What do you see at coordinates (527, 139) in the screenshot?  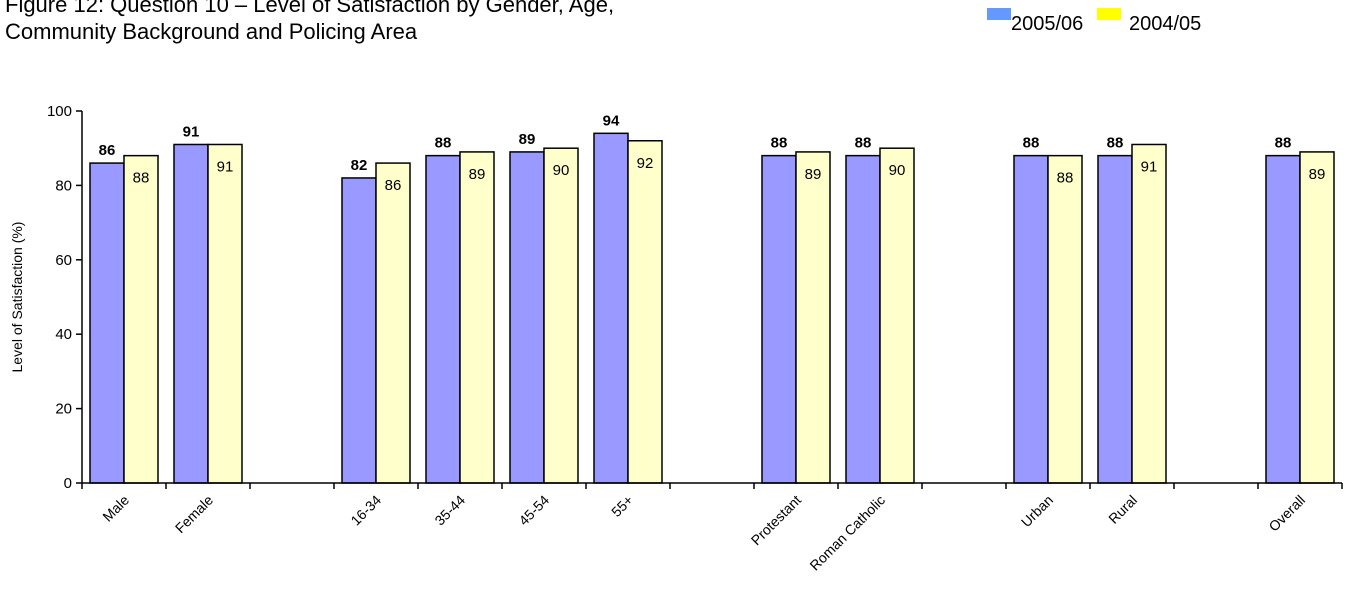 I see `data-label-2005-06: 89` at bounding box center [527, 139].